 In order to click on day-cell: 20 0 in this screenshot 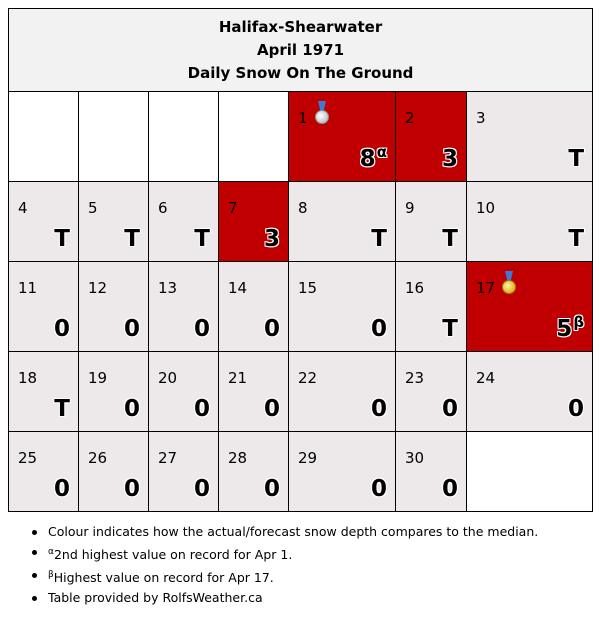, I will do `click(183, 391)`.